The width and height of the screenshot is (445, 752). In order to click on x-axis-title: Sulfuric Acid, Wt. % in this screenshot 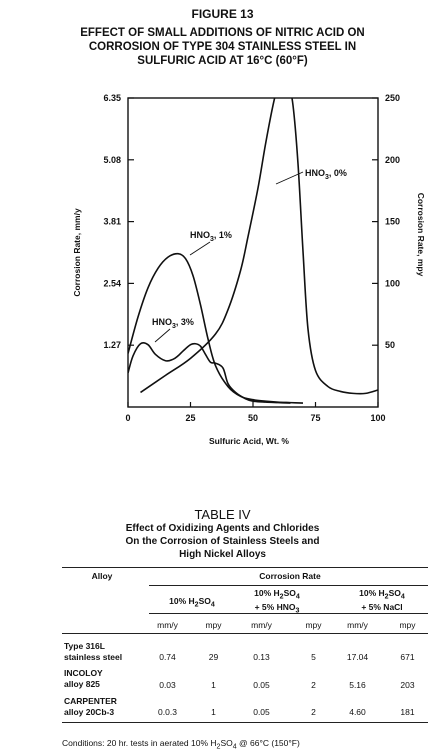, I will do `click(249, 441)`.